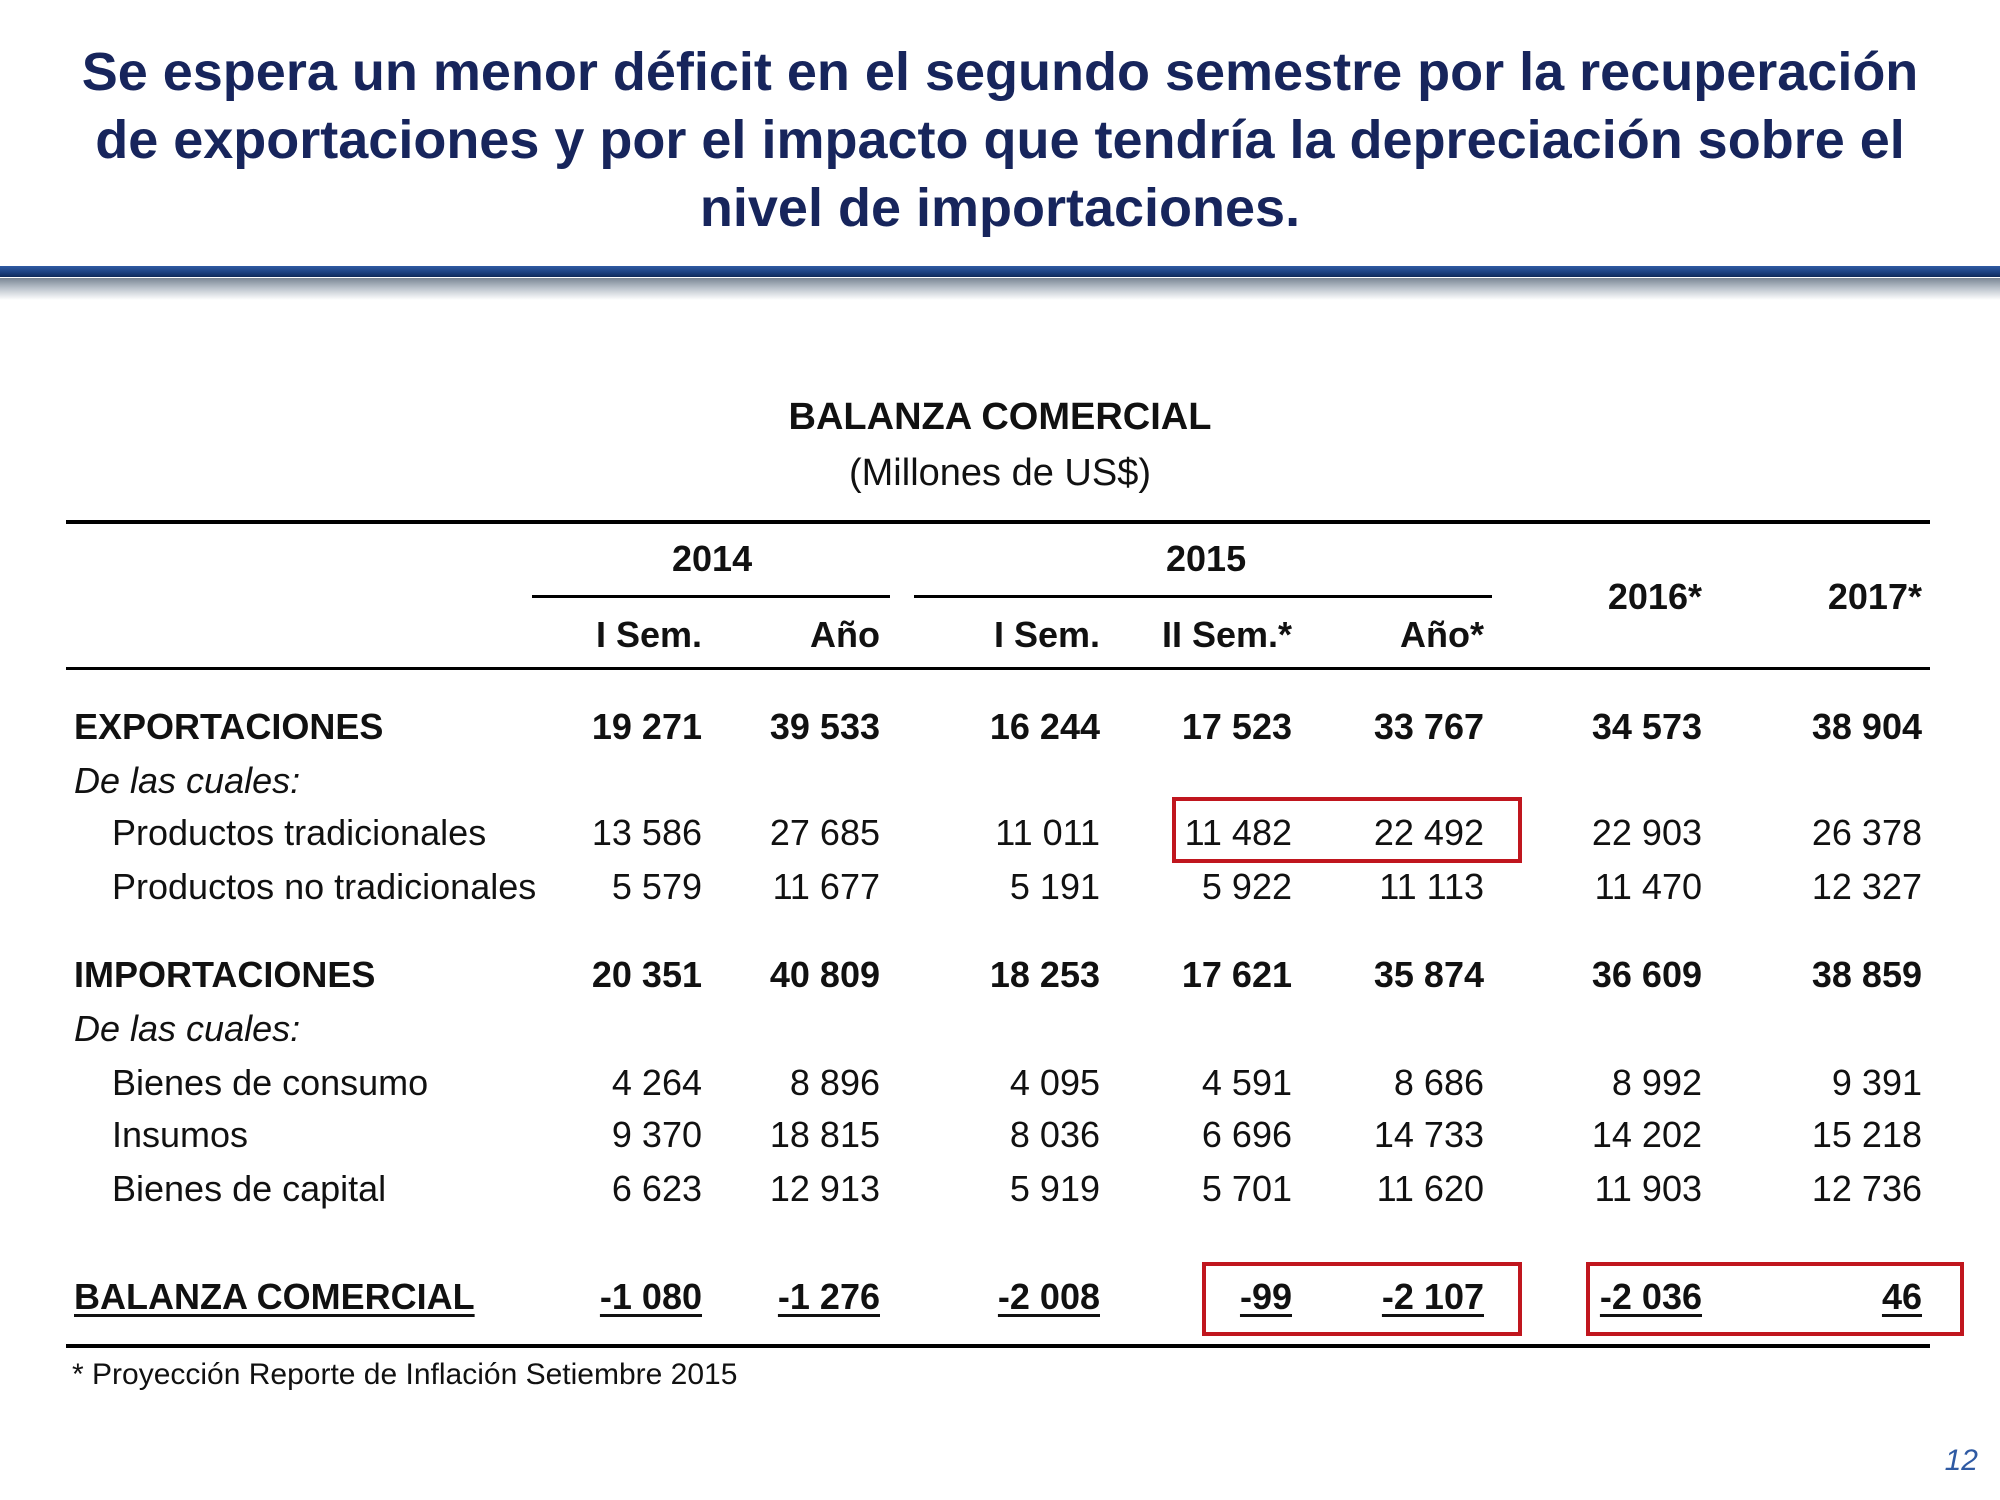 This screenshot has height=1500, width=2000. What do you see at coordinates (1044, 726) in the screenshot?
I see `row-value: 16 244` at bounding box center [1044, 726].